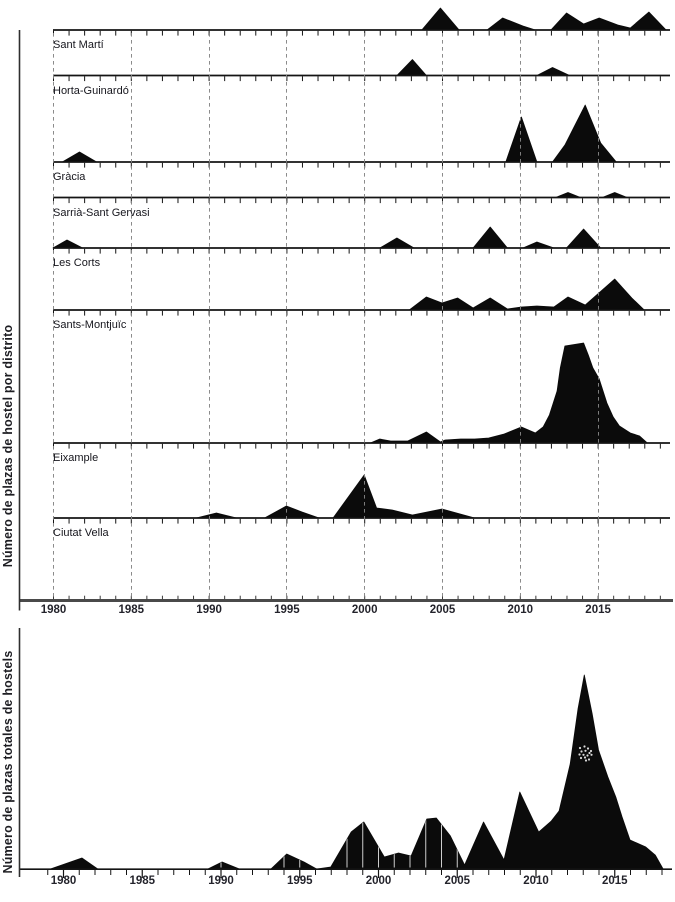 This screenshot has height=902, width=675. I want to click on x-tick-label-bottom-1980: 1980, so click(63, 880).